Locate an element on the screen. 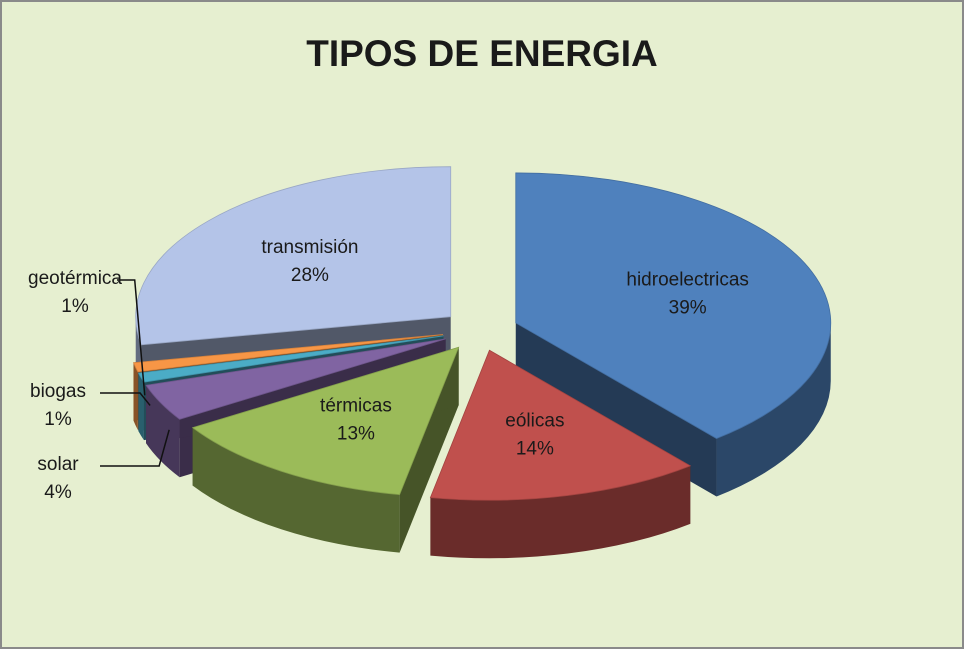  value-label: 14% is located at coordinates (535, 449).